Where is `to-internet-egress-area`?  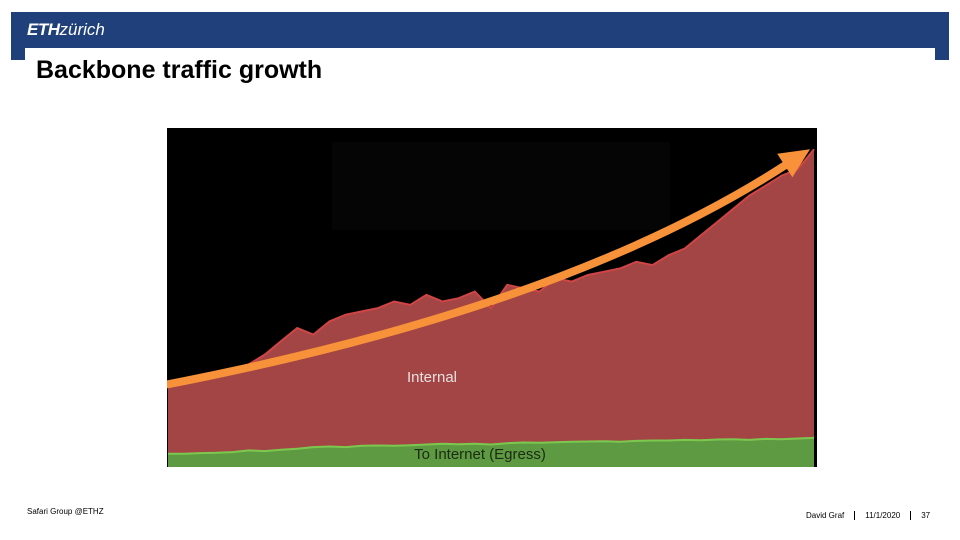
to-internet-egress-area is located at coordinates (491, 452).